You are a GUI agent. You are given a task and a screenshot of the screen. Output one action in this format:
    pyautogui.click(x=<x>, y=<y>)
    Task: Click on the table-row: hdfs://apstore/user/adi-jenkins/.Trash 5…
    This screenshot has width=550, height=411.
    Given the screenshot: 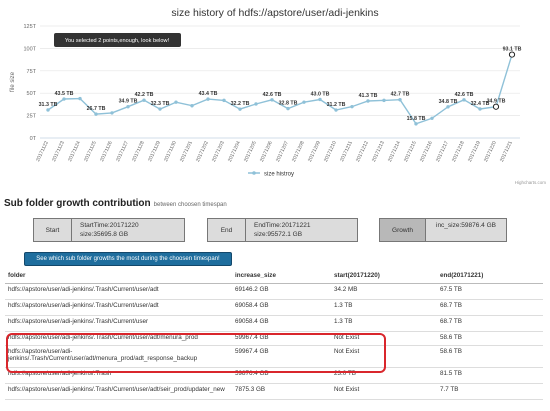 What is the action you would take?
    pyautogui.click(x=274, y=375)
    